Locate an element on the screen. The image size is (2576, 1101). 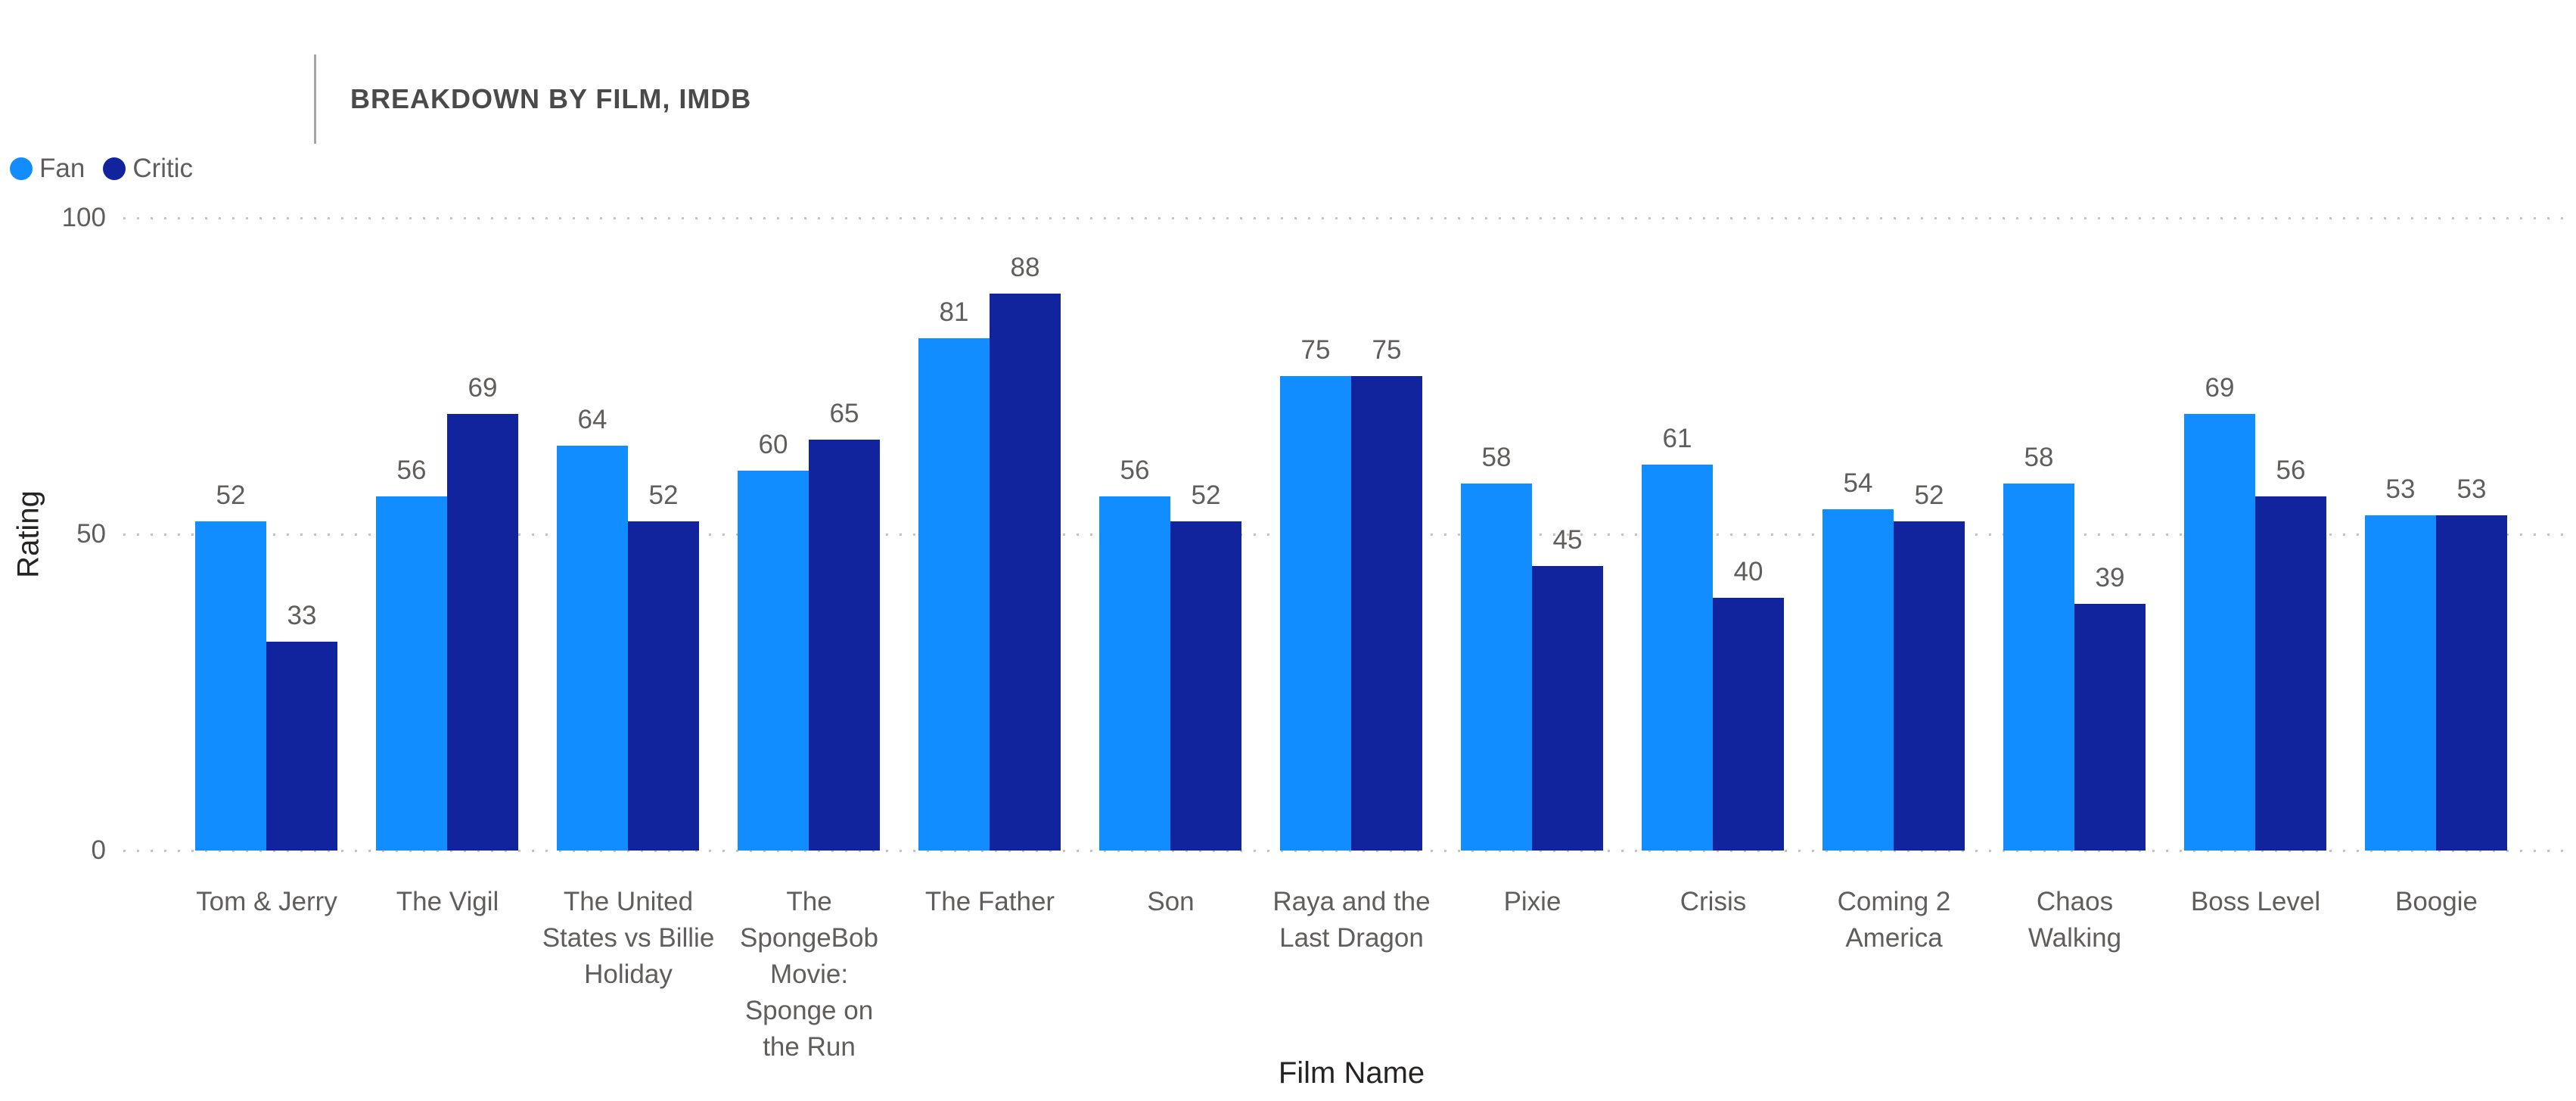
x-axis-category-label: Son is located at coordinates (1171, 902).